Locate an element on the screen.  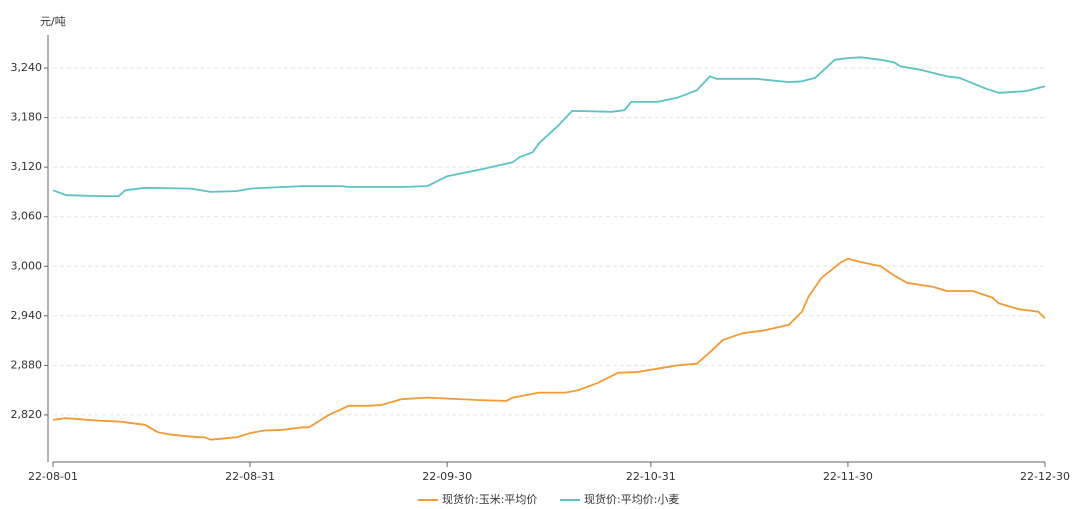
x-tick-label: 22-11-30 is located at coordinates (848, 476).